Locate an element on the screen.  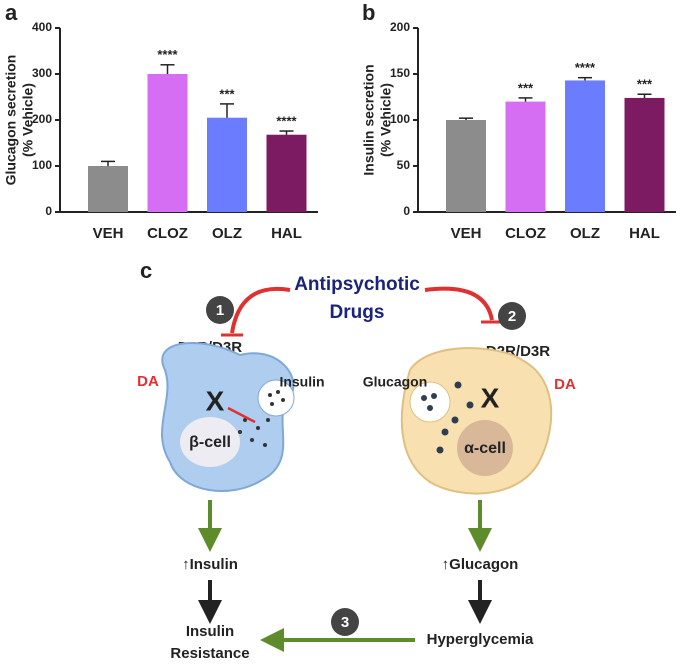
panel-letter: c is located at coordinates (146, 270).